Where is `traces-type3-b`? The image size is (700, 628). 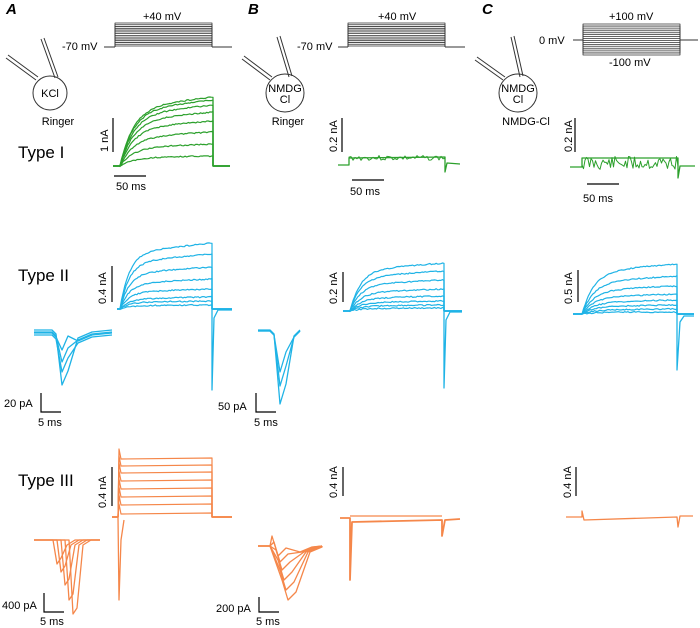 traces-type3-b is located at coordinates (400, 548).